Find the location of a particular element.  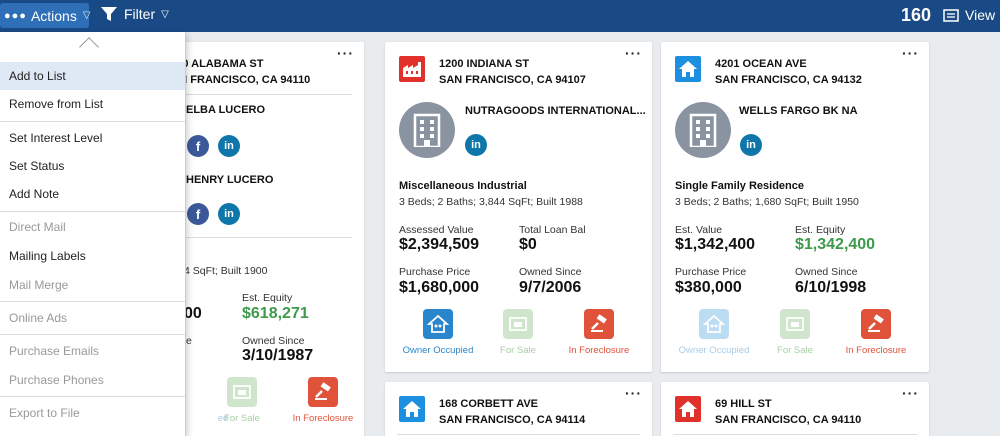

filter-button: Filter ▽ is located at coordinates (134, 14).